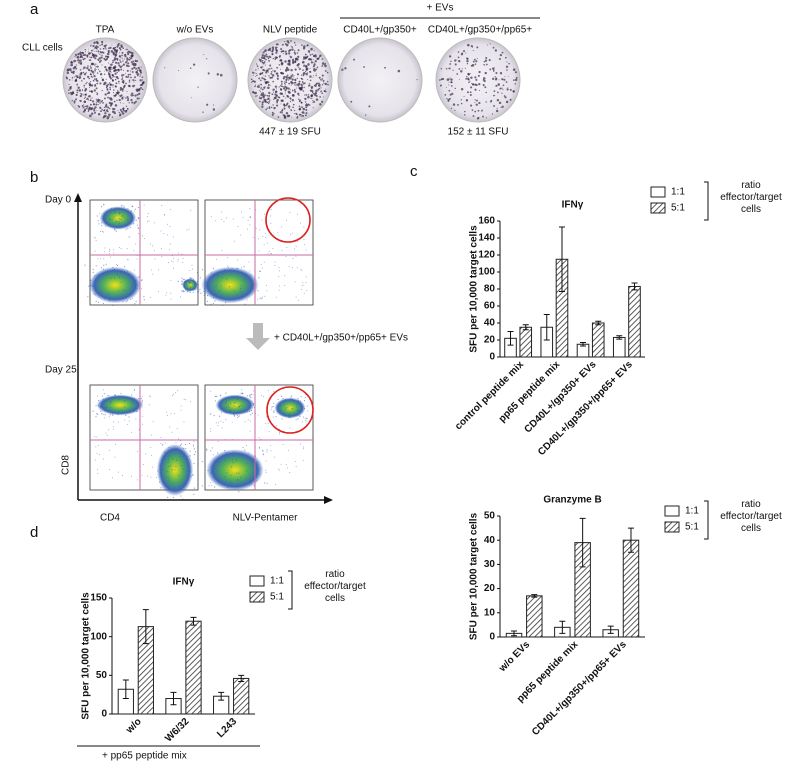 The image size is (800, 761). Describe the element at coordinates (241, 678) in the screenshot. I see `error-bar` at that location.